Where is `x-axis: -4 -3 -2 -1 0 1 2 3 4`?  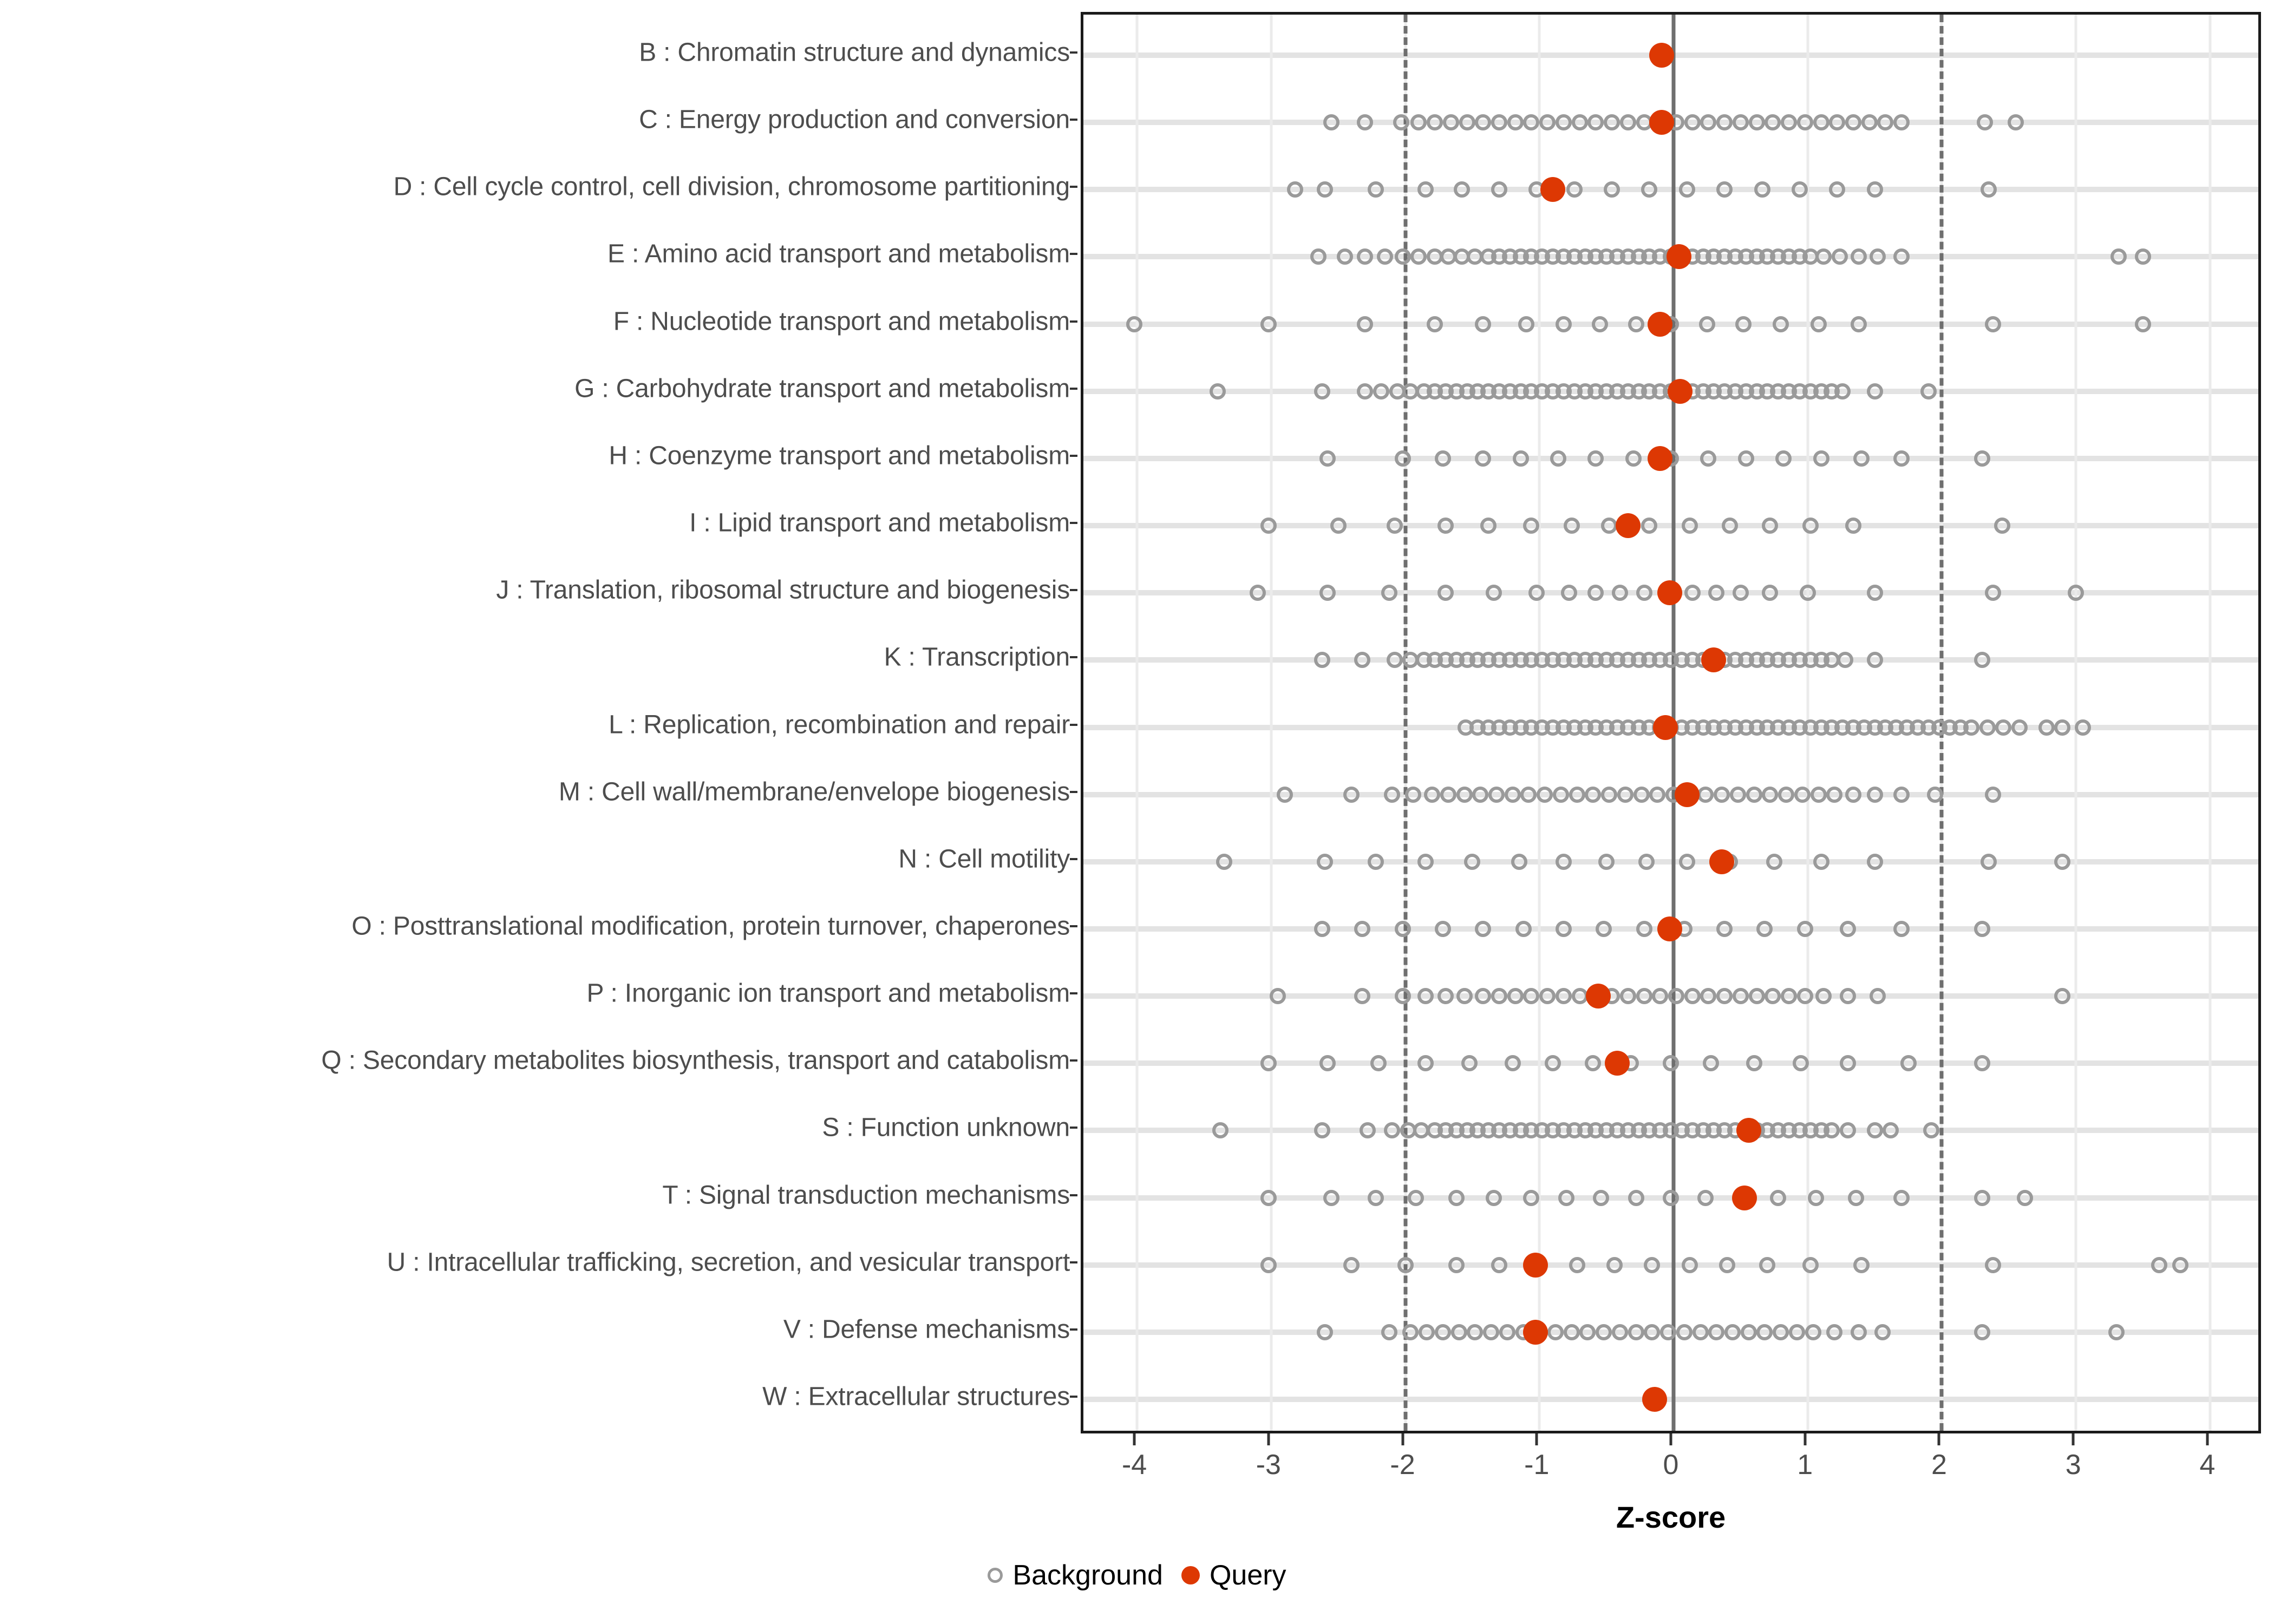 x-axis: -4 -3 -2 -1 0 1 2 3 4 is located at coordinates (1671, 1465).